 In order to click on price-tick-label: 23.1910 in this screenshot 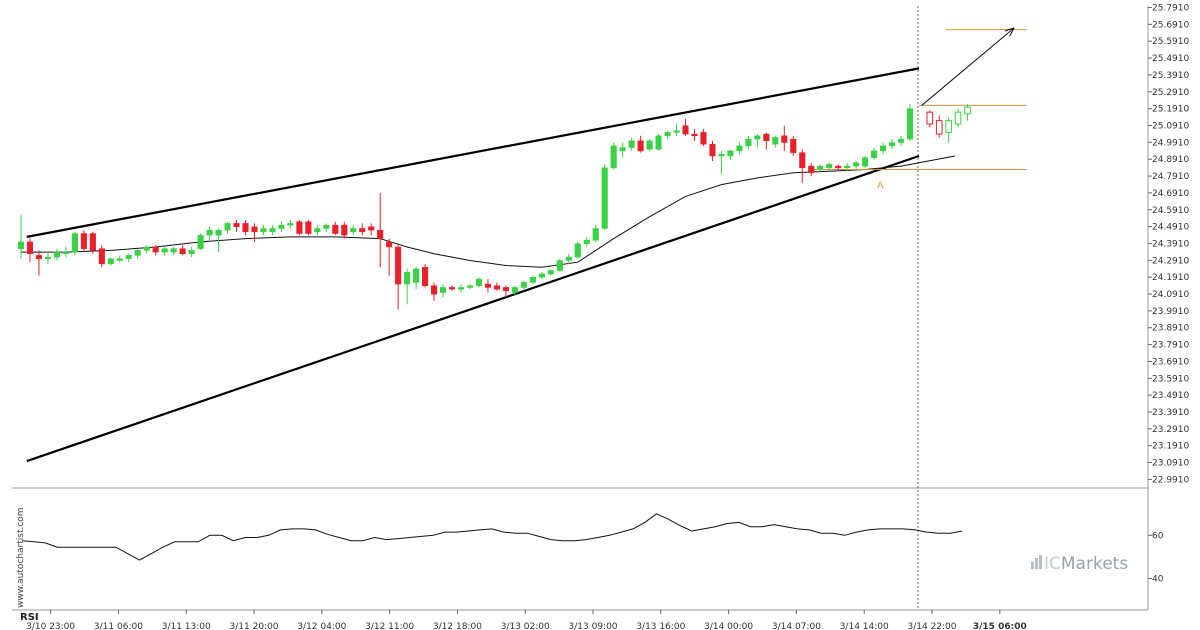, I will do `click(1170, 447)`.